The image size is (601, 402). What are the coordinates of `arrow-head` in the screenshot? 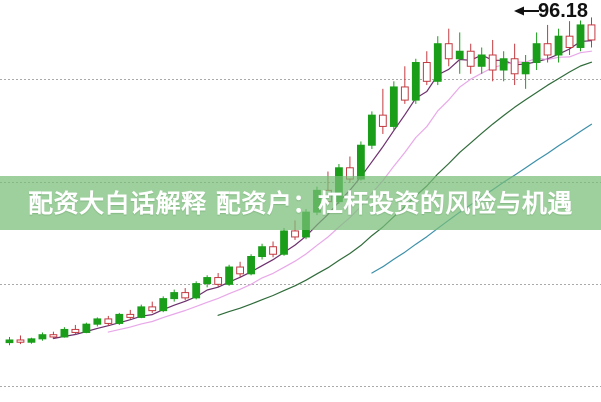 It's located at (519, 11).